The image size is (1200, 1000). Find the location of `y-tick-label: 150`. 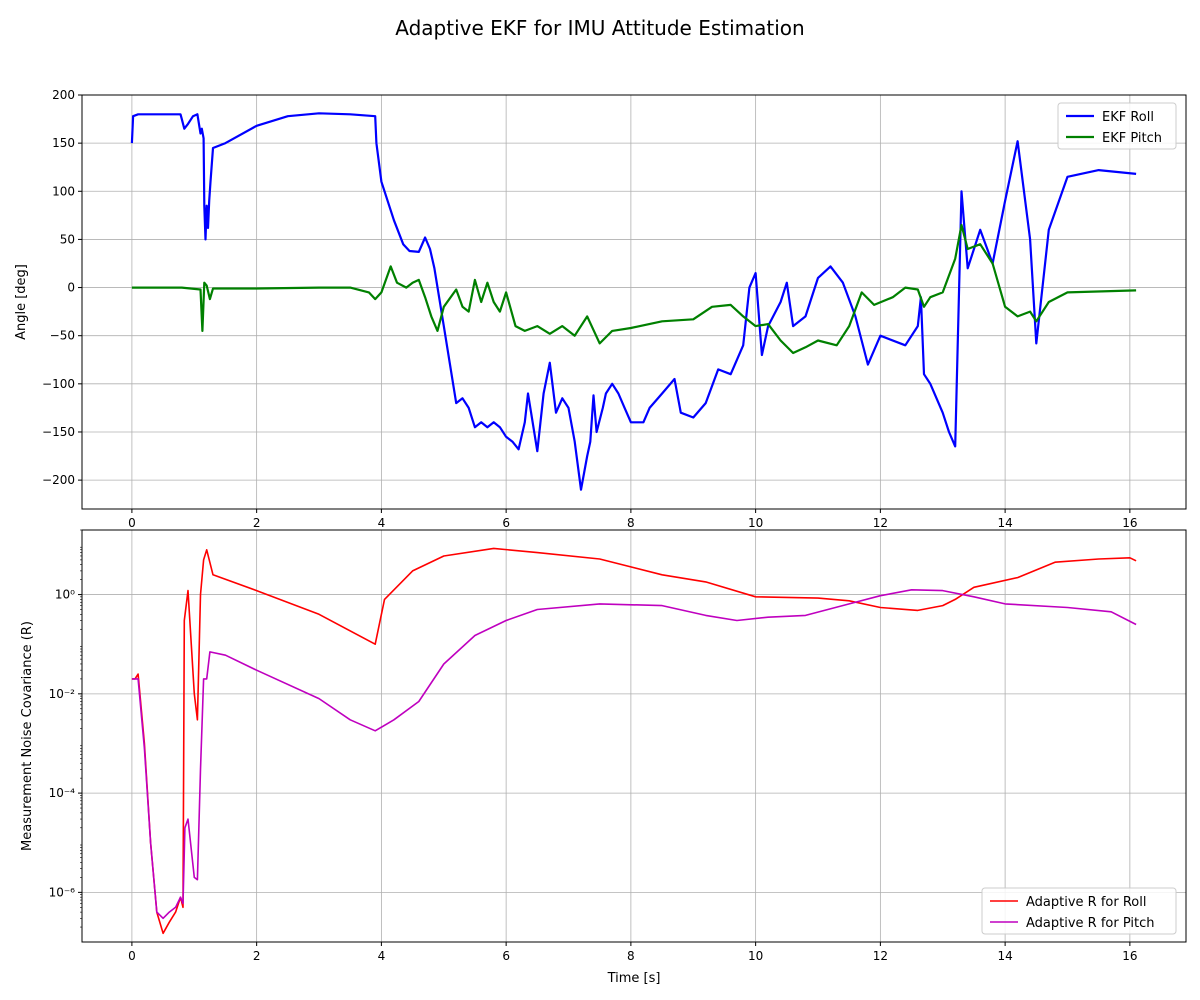

y-tick-label: 150 is located at coordinates (63, 143).